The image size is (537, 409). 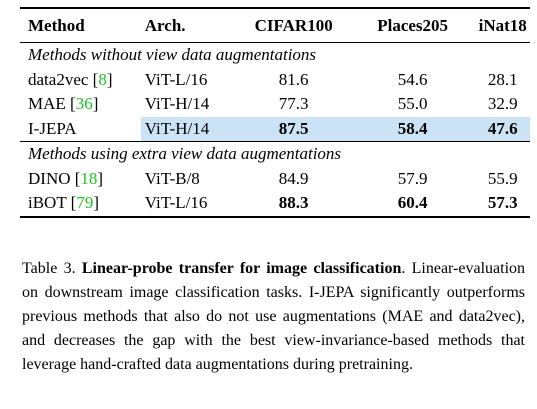 I want to click on header-row: Method Arch. CIFAR100 Places205 iNat18, so click(x=275, y=25).